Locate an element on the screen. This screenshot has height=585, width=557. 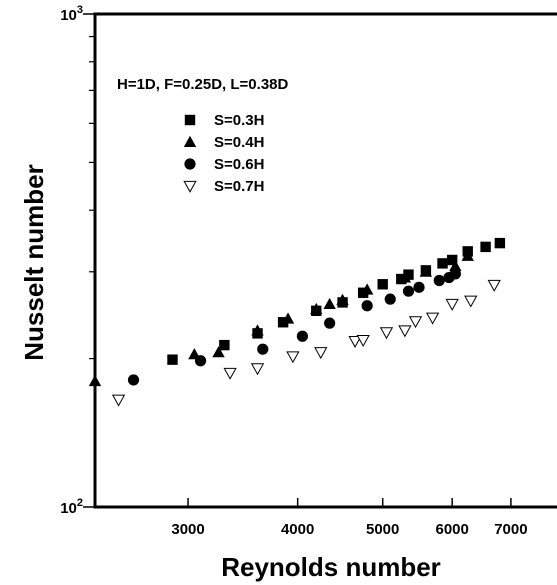
x-axis-title: Reynolds number is located at coordinates (331, 567).